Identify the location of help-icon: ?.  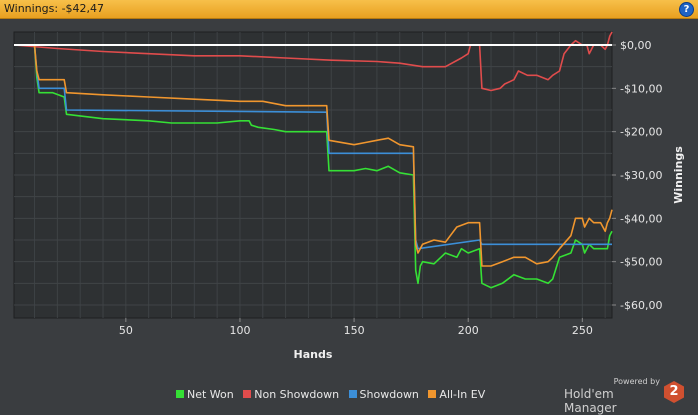
(686, 9).